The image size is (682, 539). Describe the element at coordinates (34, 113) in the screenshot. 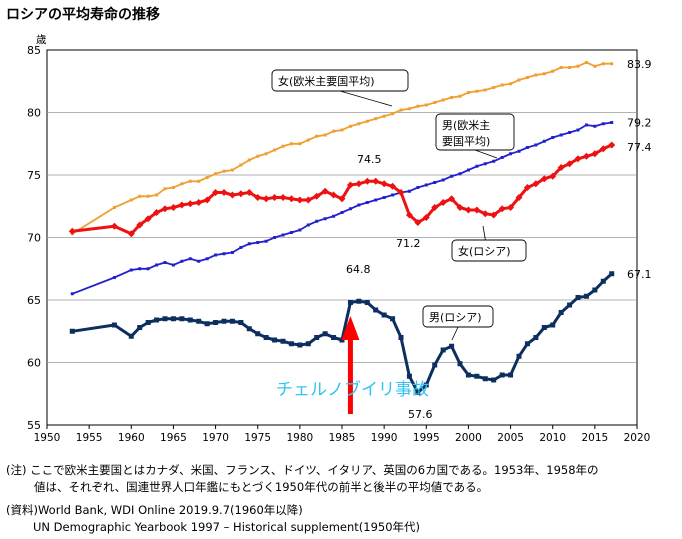

I see `y-tick-label-80: 80` at that location.